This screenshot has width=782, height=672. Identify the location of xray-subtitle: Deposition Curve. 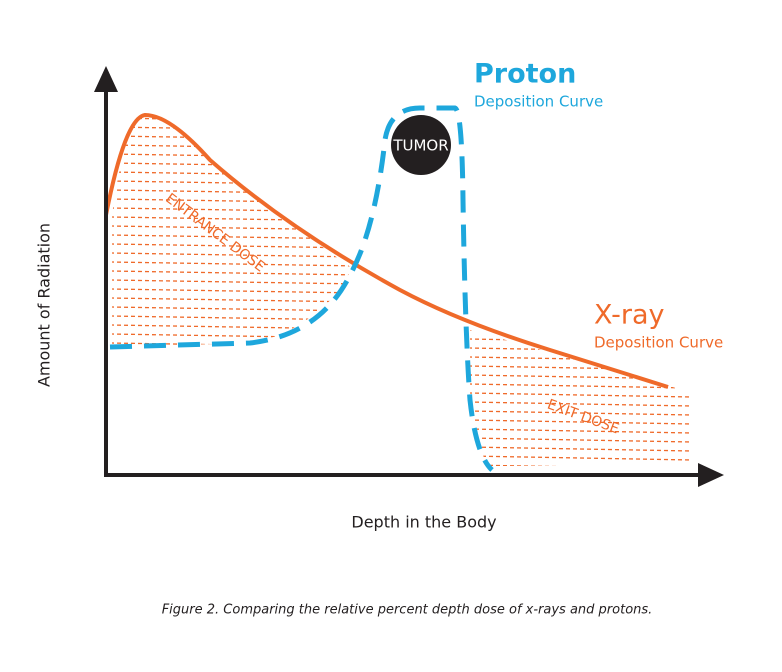
(658, 343).